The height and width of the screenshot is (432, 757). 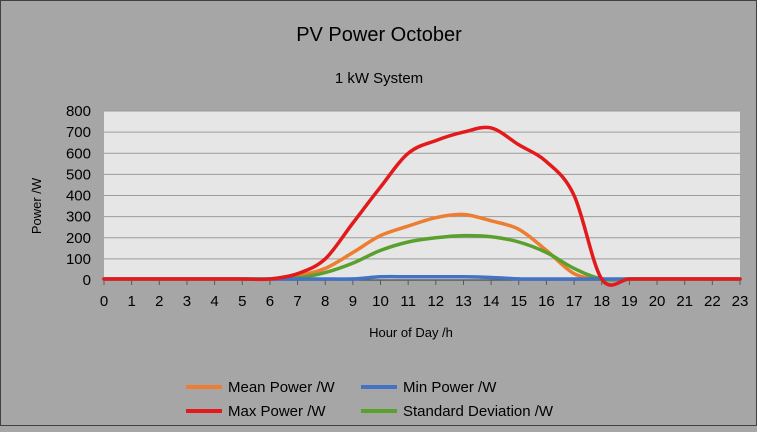 What do you see at coordinates (629, 301) in the screenshot?
I see `x-tick-label: 19` at bounding box center [629, 301].